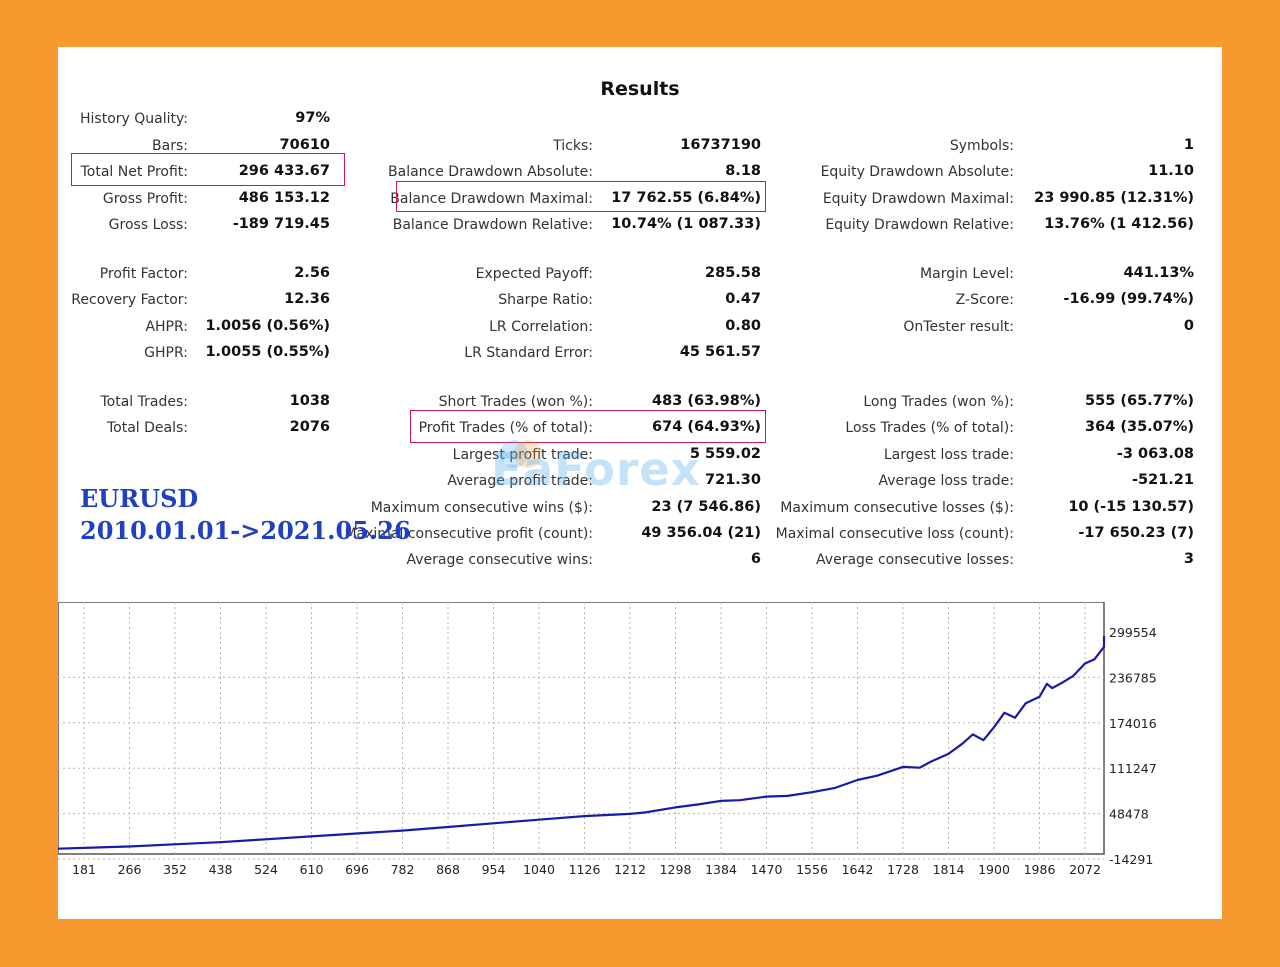 The image size is (1280, 967). Describe the element at coordinates (84, 869) in the screenshot. I see `x-tick-label: 181` at that location.